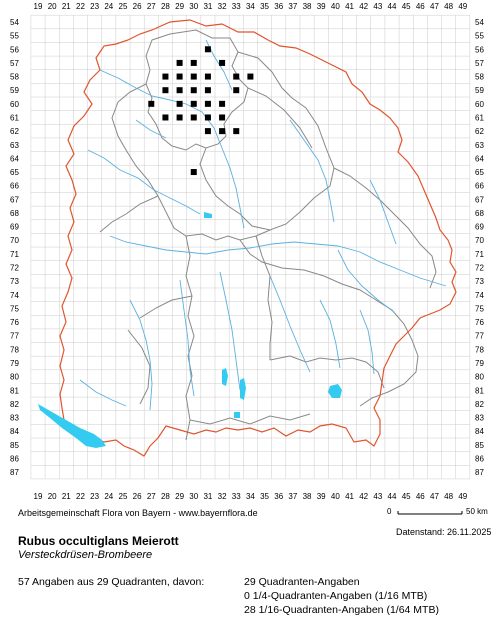 The width and height of the screenshot is (500, 620). I want to click on scale-end-label: 50 km, so click(477, 511).